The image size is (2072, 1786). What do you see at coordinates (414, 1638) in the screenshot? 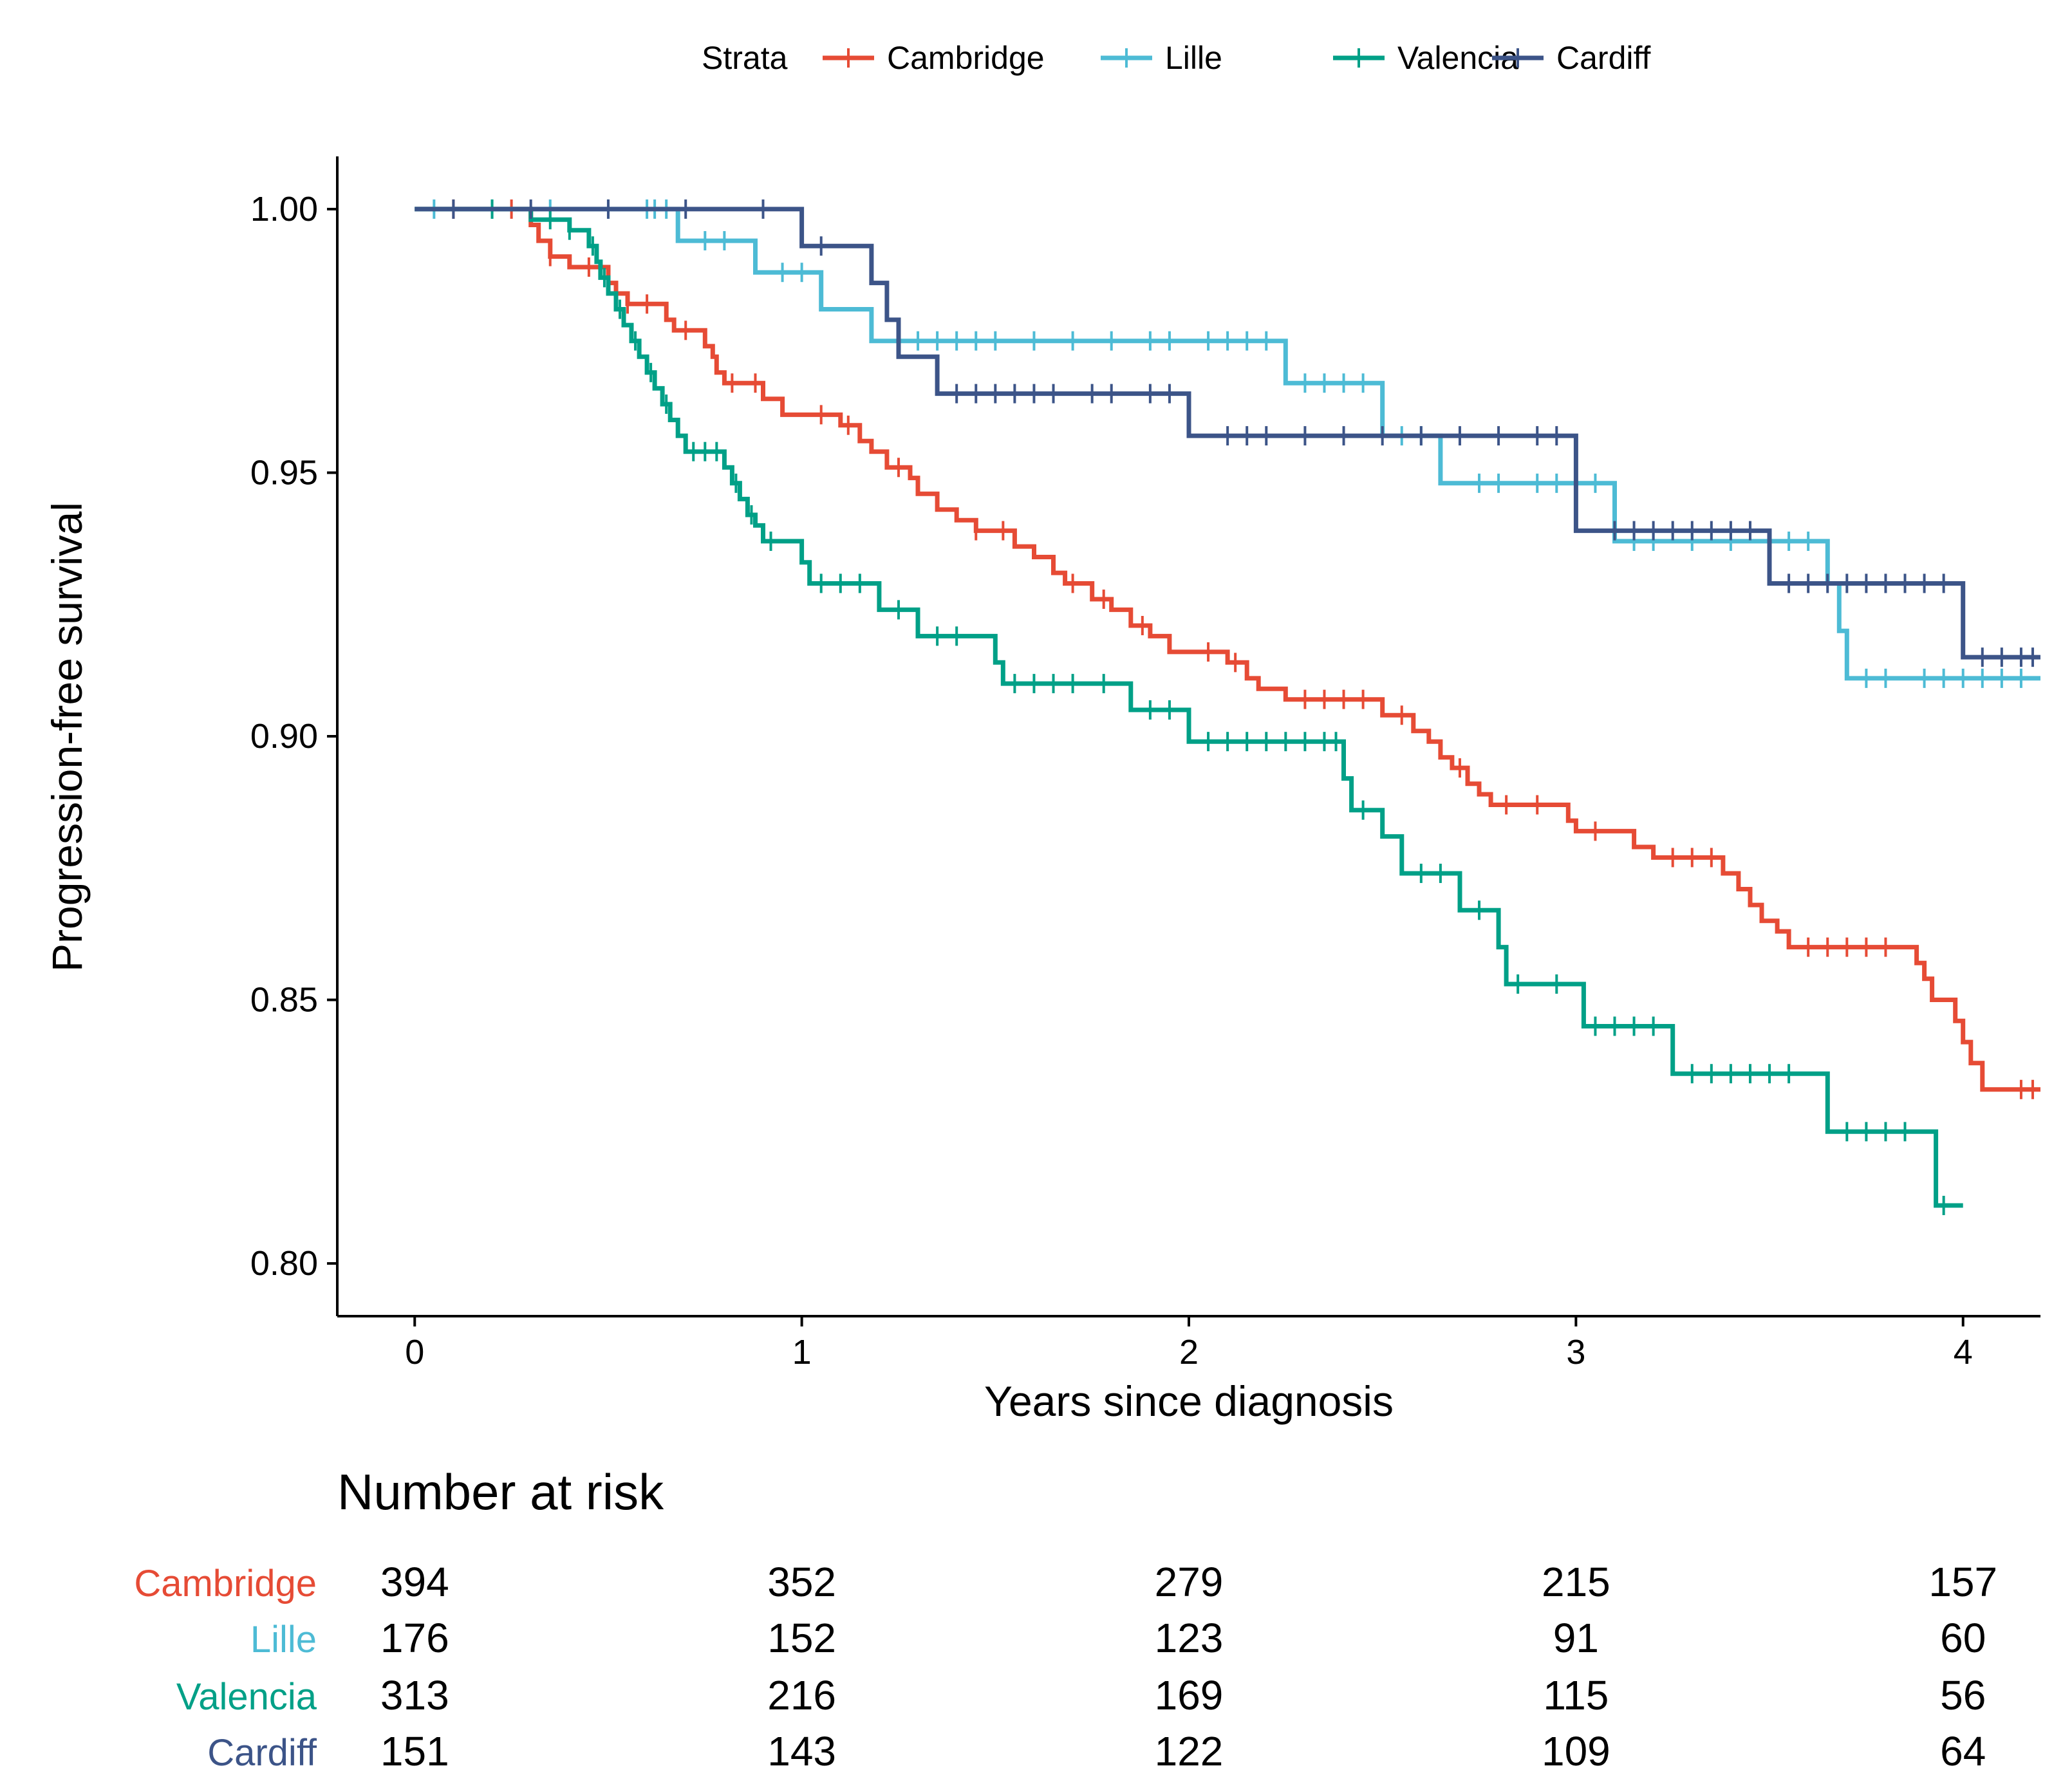
I see `risk-value: 176` at bounding box center [414, 1638].